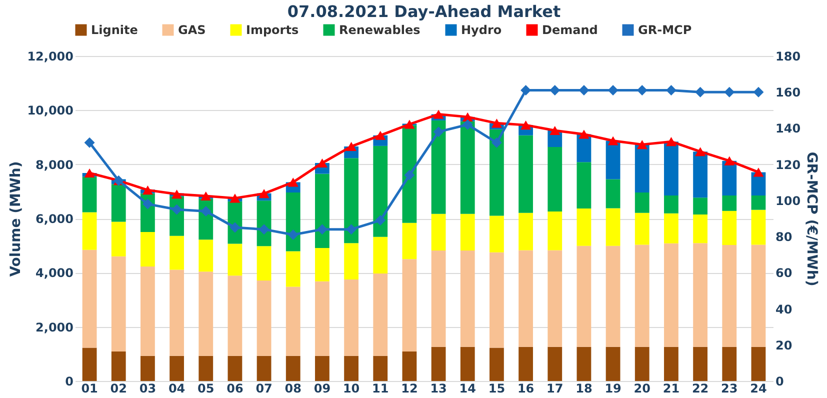 This screenshot has height=398, width=827. Describe the element at coordinates (555, 389) in the screenshot. I see `x-tick-label: 17` at that location.